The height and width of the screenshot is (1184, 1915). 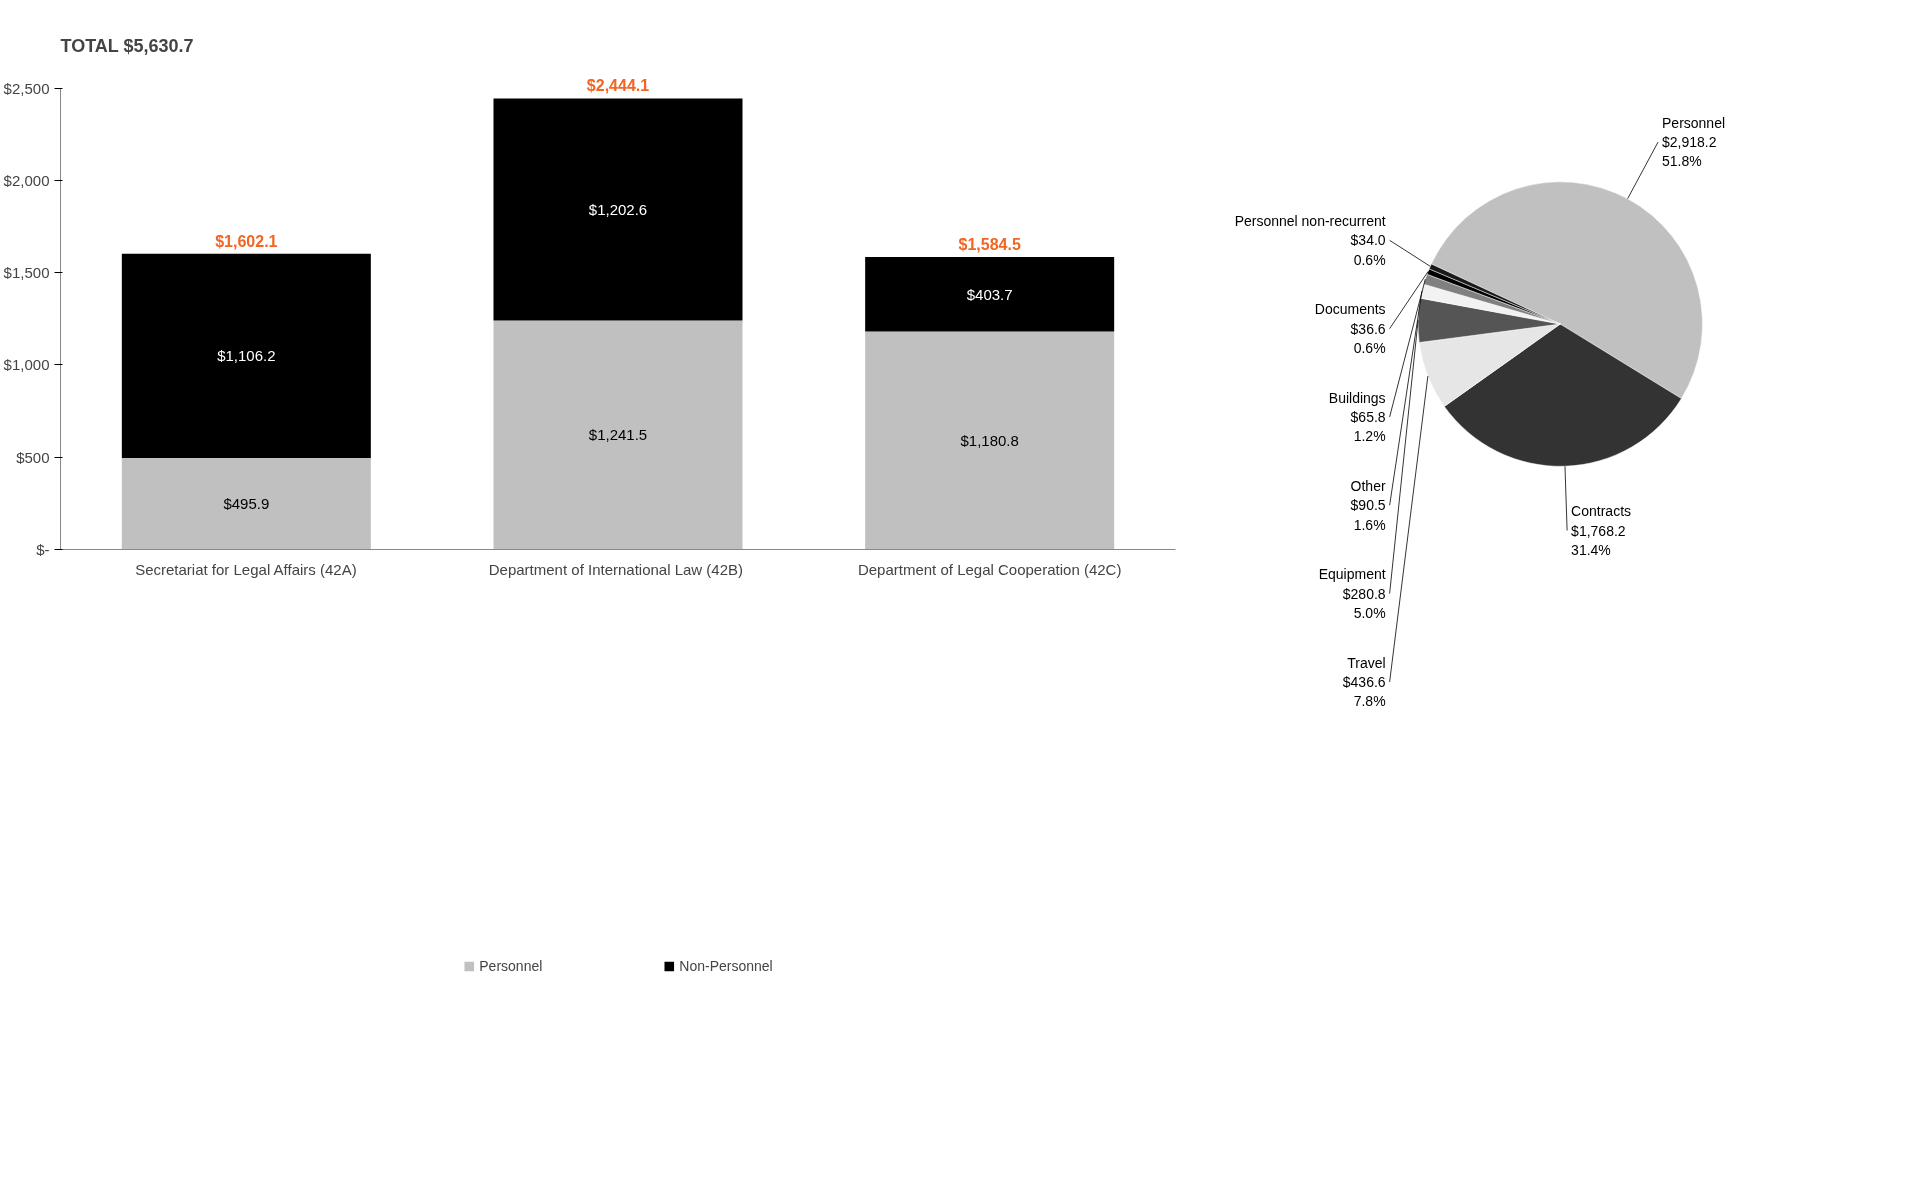 What do you see at coordinates (26, 88) in the screenshot?
I see `y-tick-label: $2,500` at bounding box center [26, 88].